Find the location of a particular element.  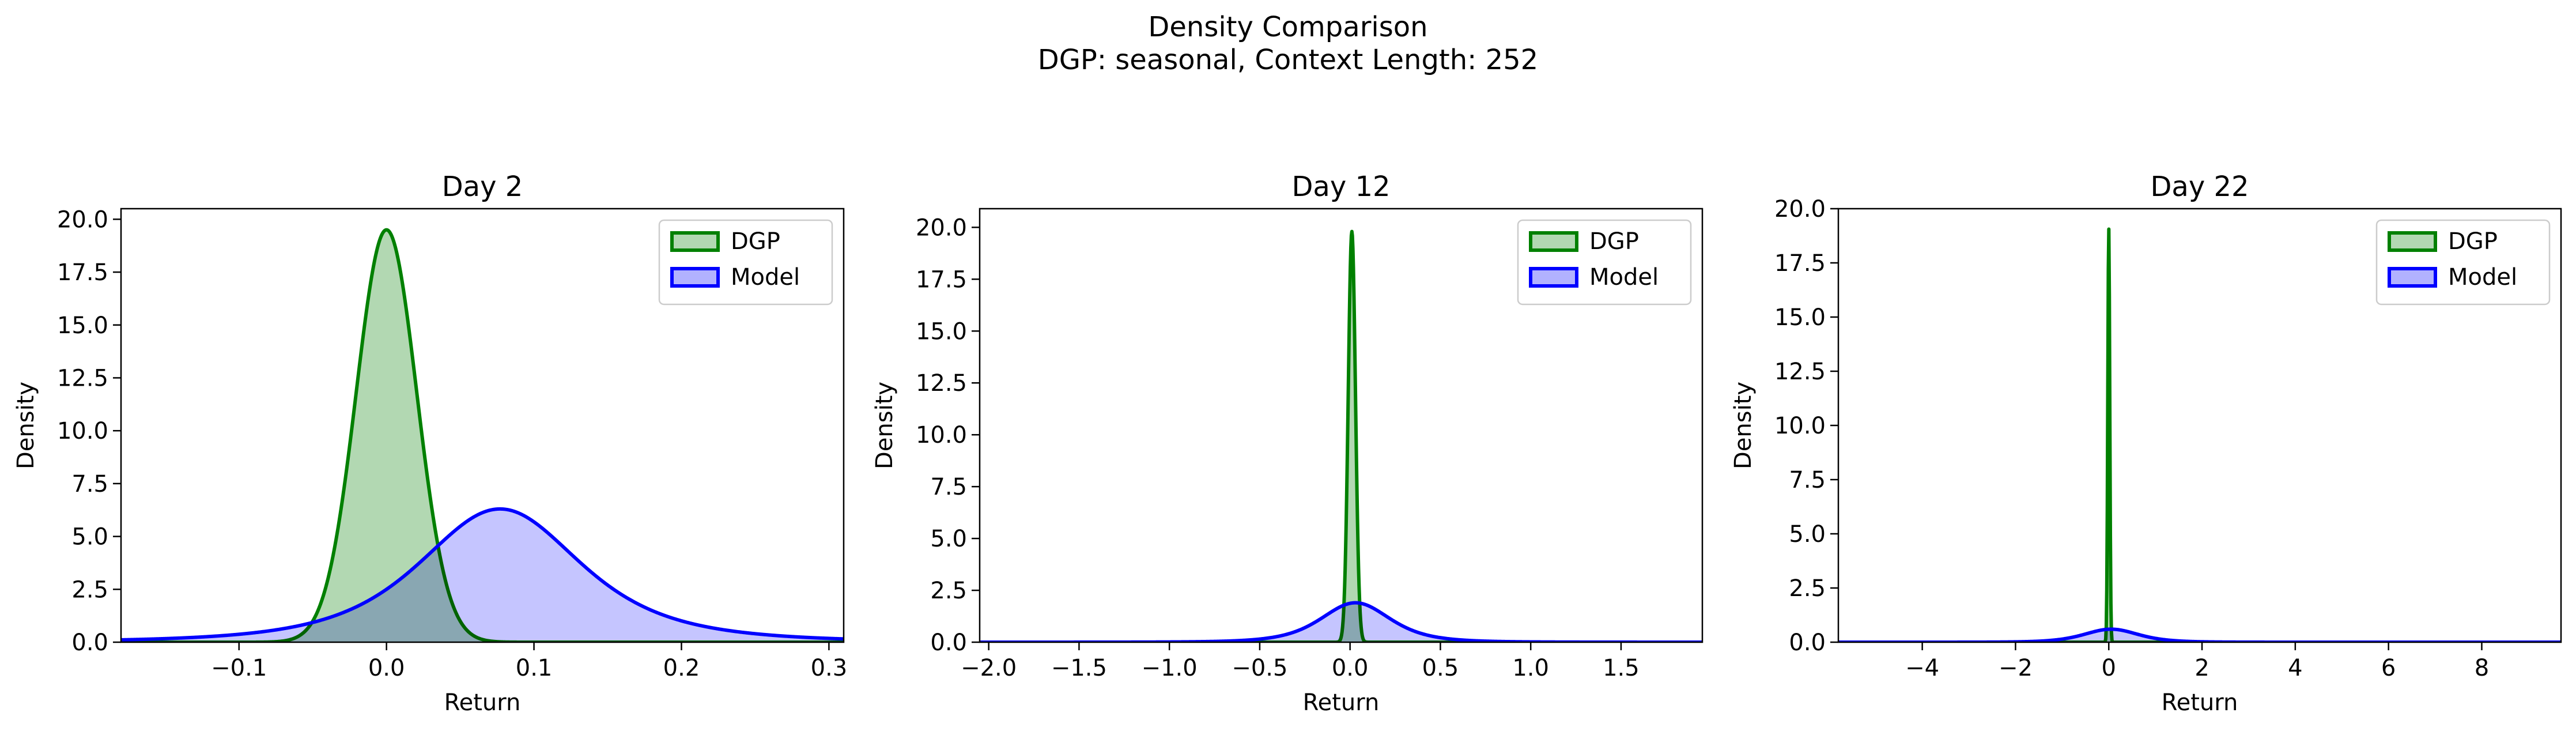

figure-suptitle-line2: DGP: seasonal, Context Length: 252 is located at coordinates (1288, 60).